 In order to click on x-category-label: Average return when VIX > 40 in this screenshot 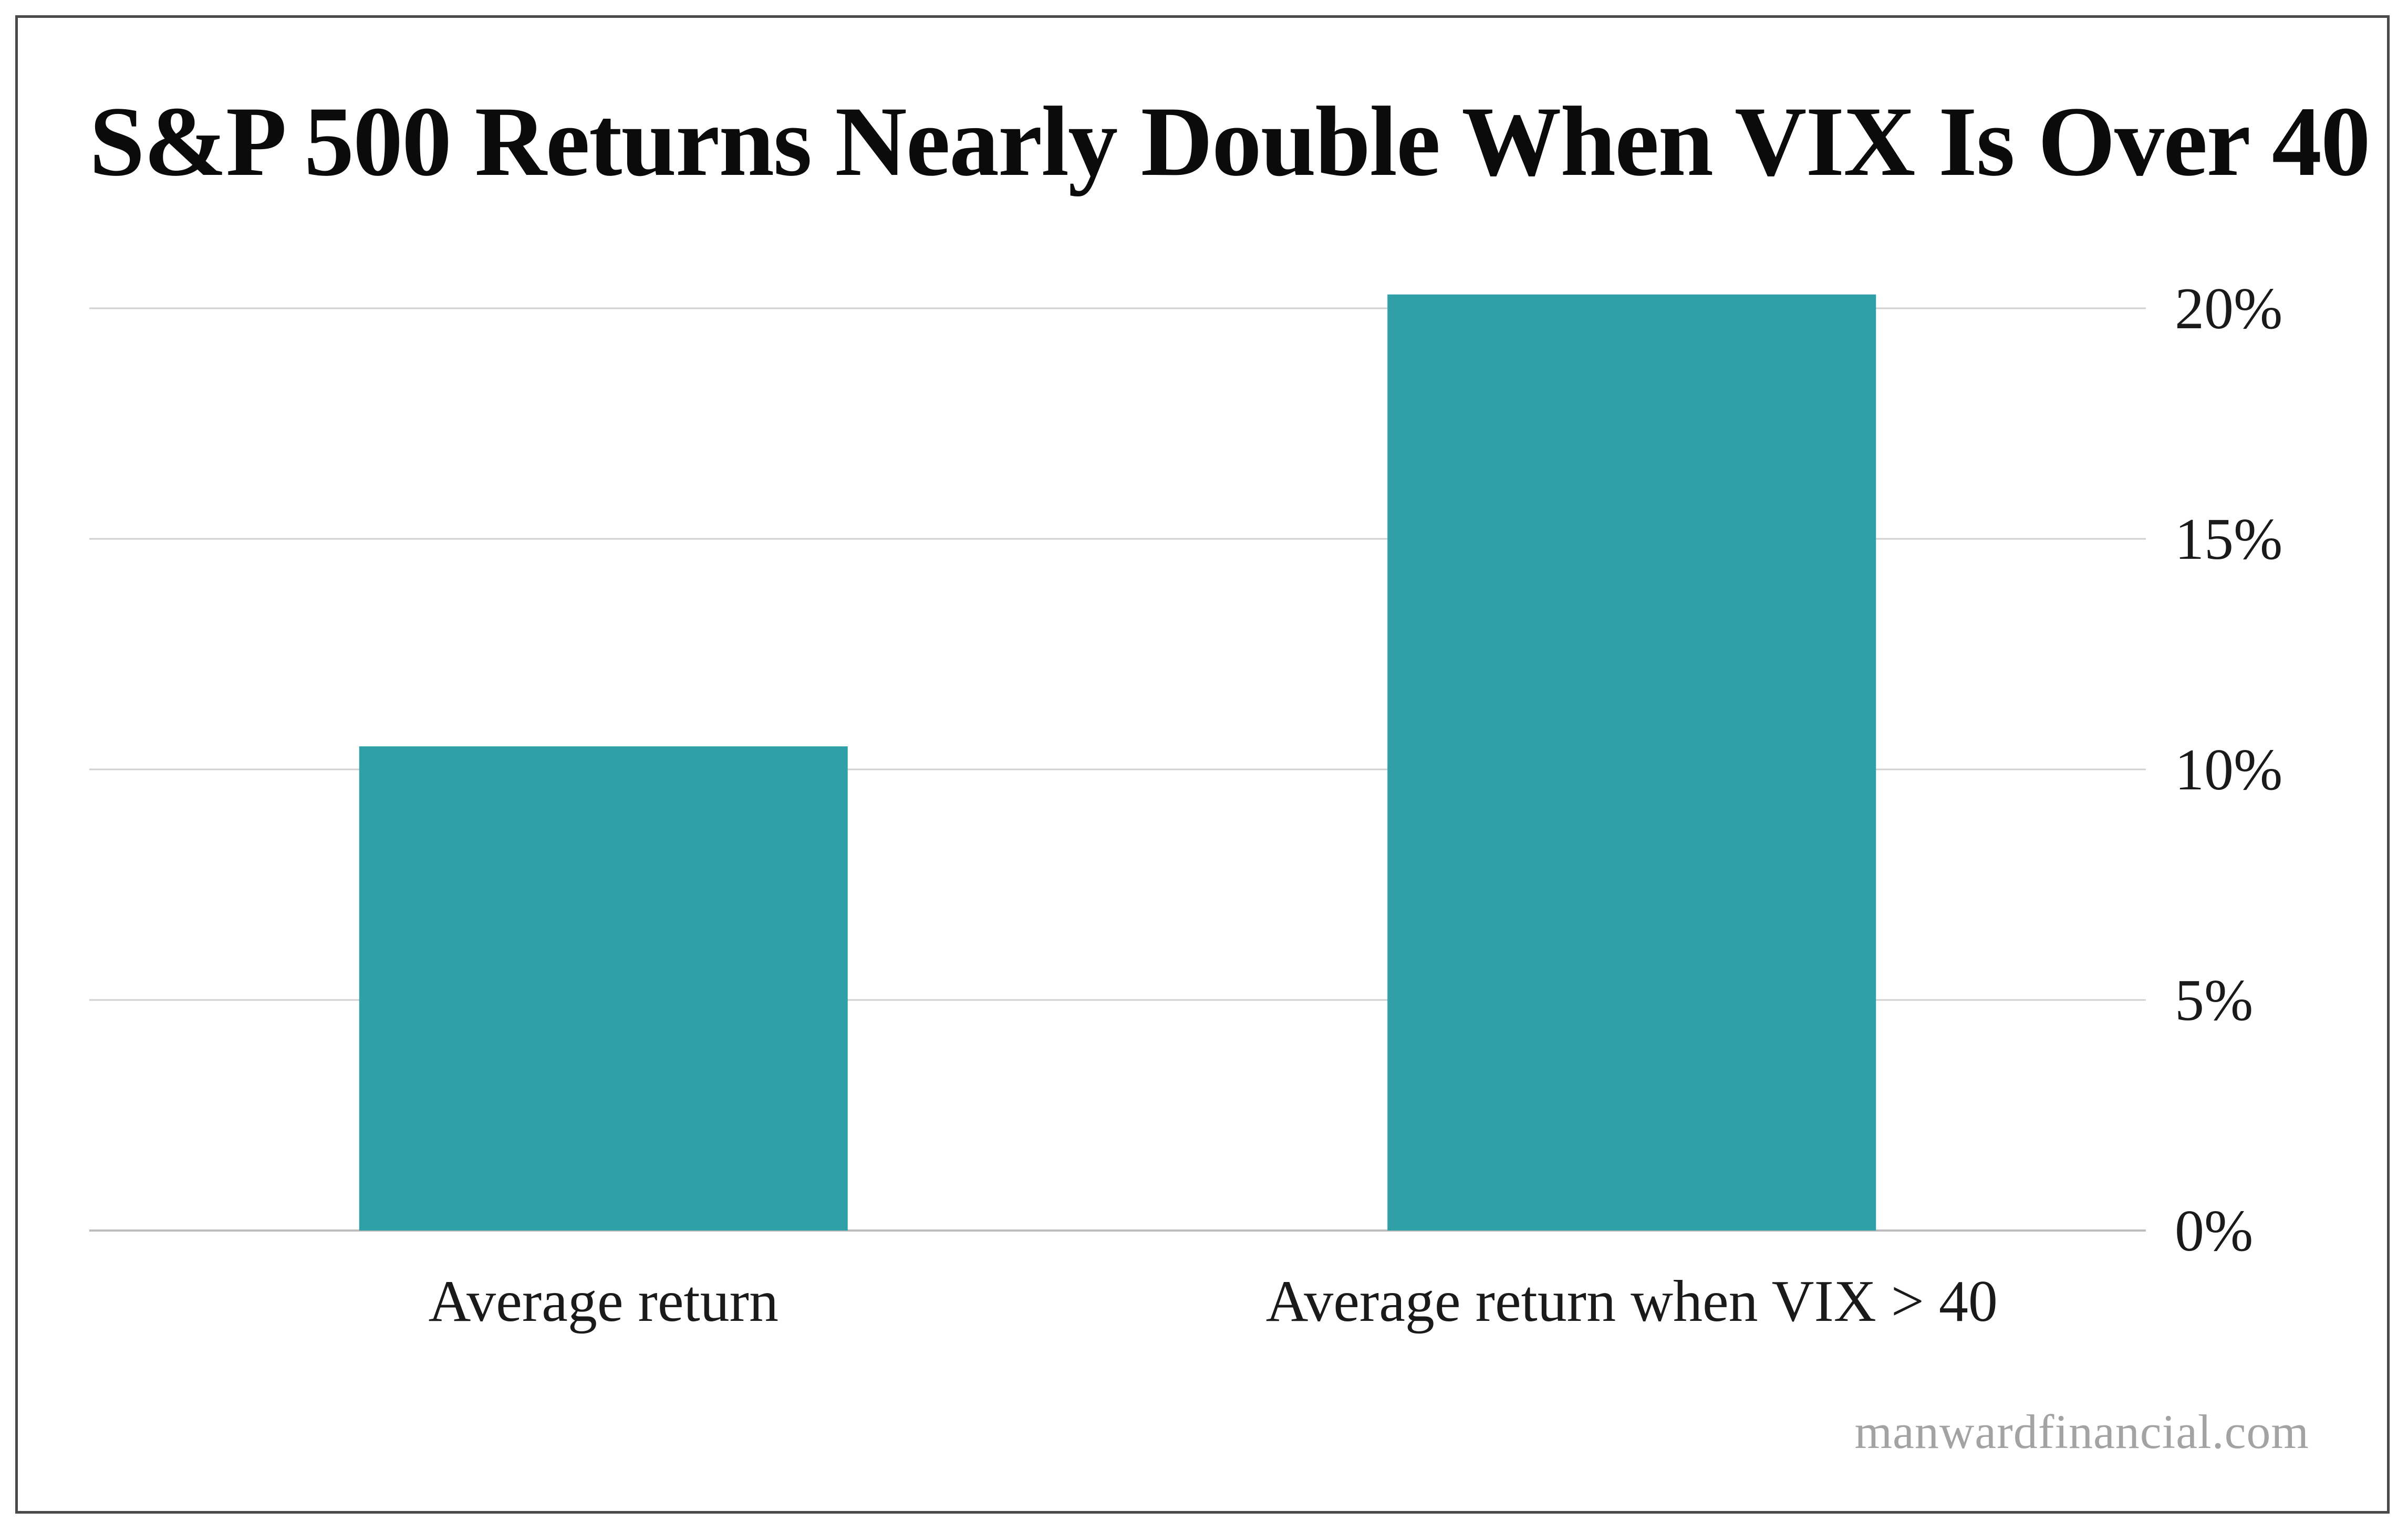, I will do `click(1632, 1301)`.